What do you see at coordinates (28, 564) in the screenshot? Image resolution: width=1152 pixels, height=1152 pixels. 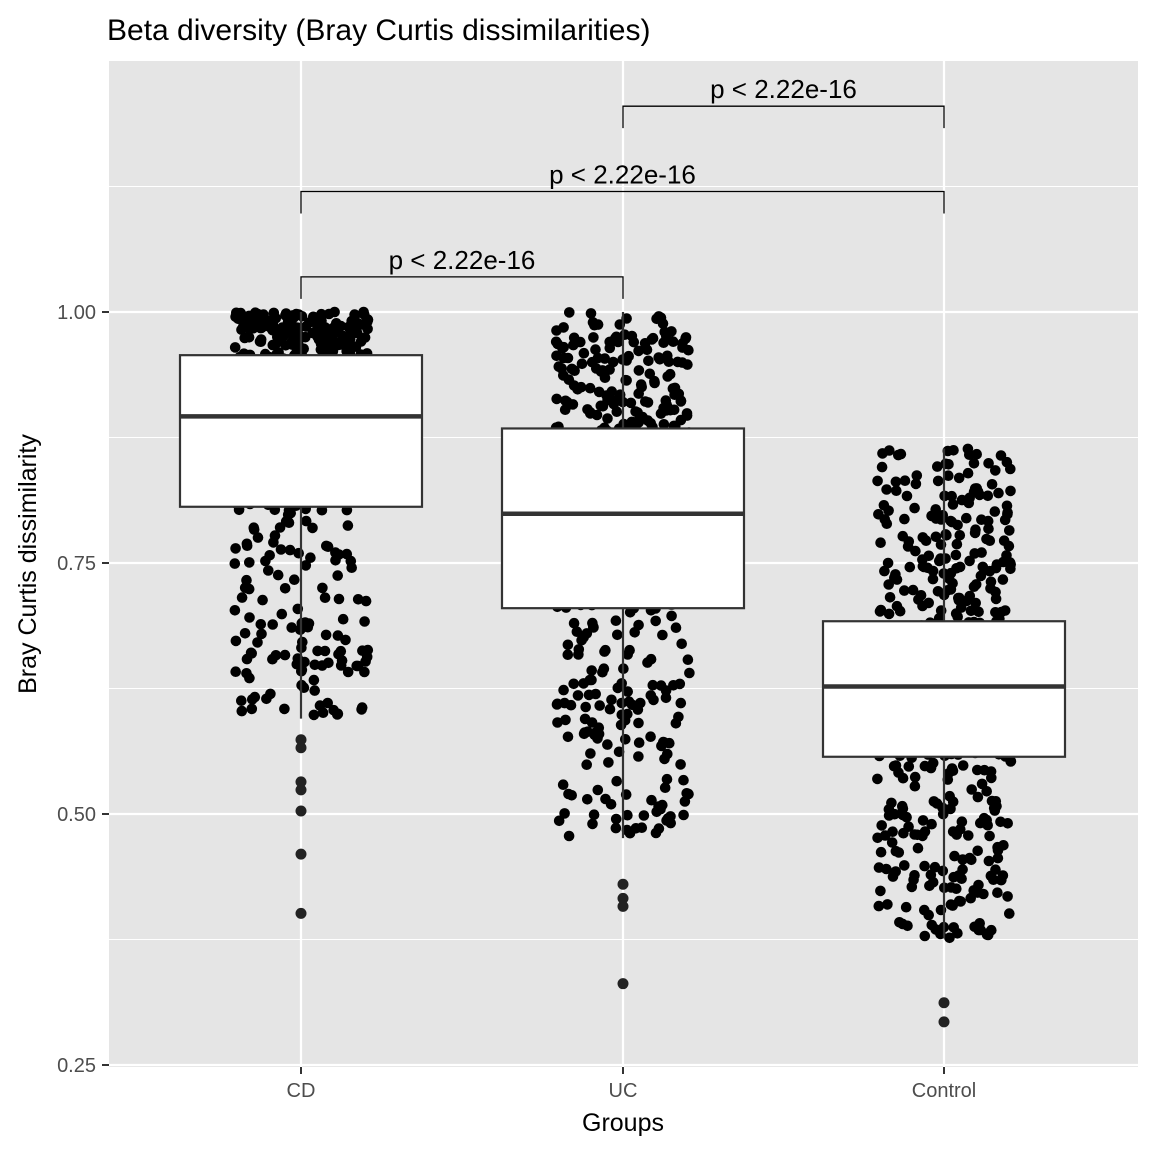 I see `y-axis-title: Bray Curtis dissimilarity` at bounding box center [28, 564].